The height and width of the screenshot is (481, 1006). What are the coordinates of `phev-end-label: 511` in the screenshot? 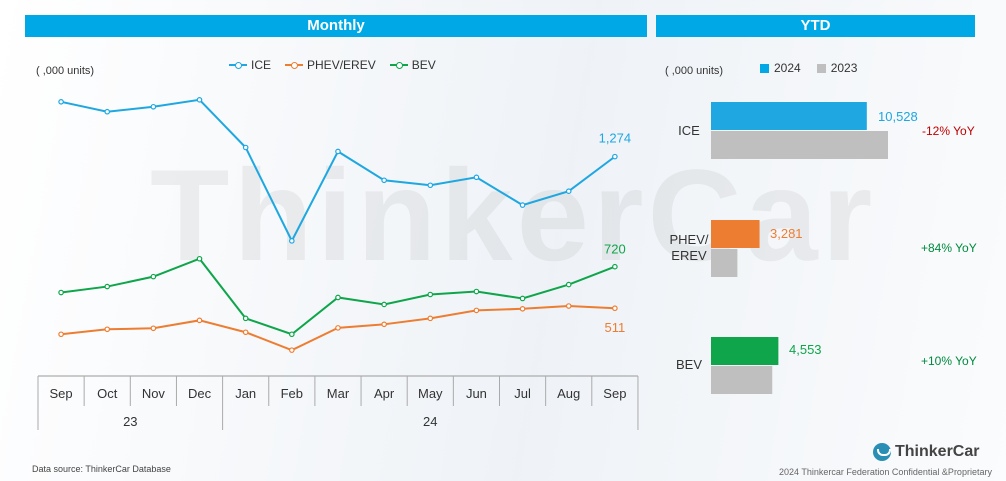 It's located at (615, 327).